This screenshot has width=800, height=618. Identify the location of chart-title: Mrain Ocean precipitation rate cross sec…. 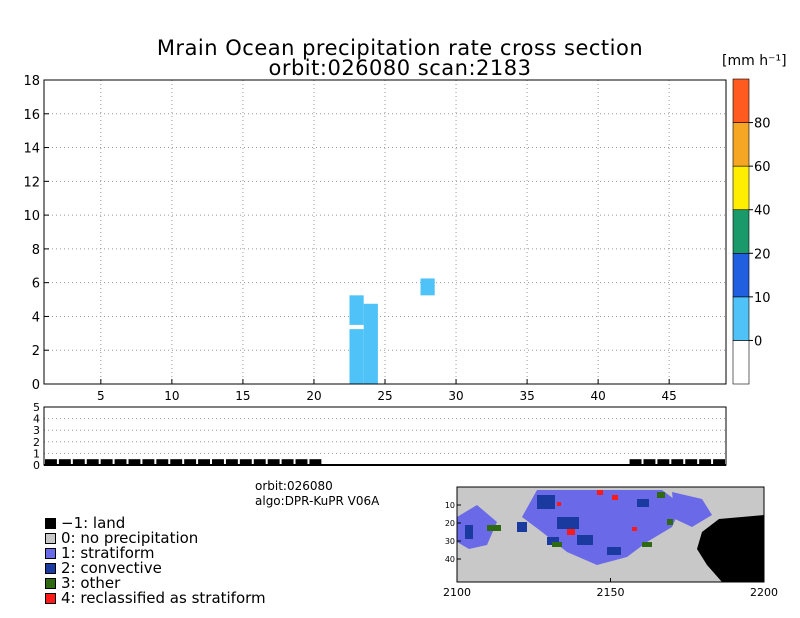
(400, 48).